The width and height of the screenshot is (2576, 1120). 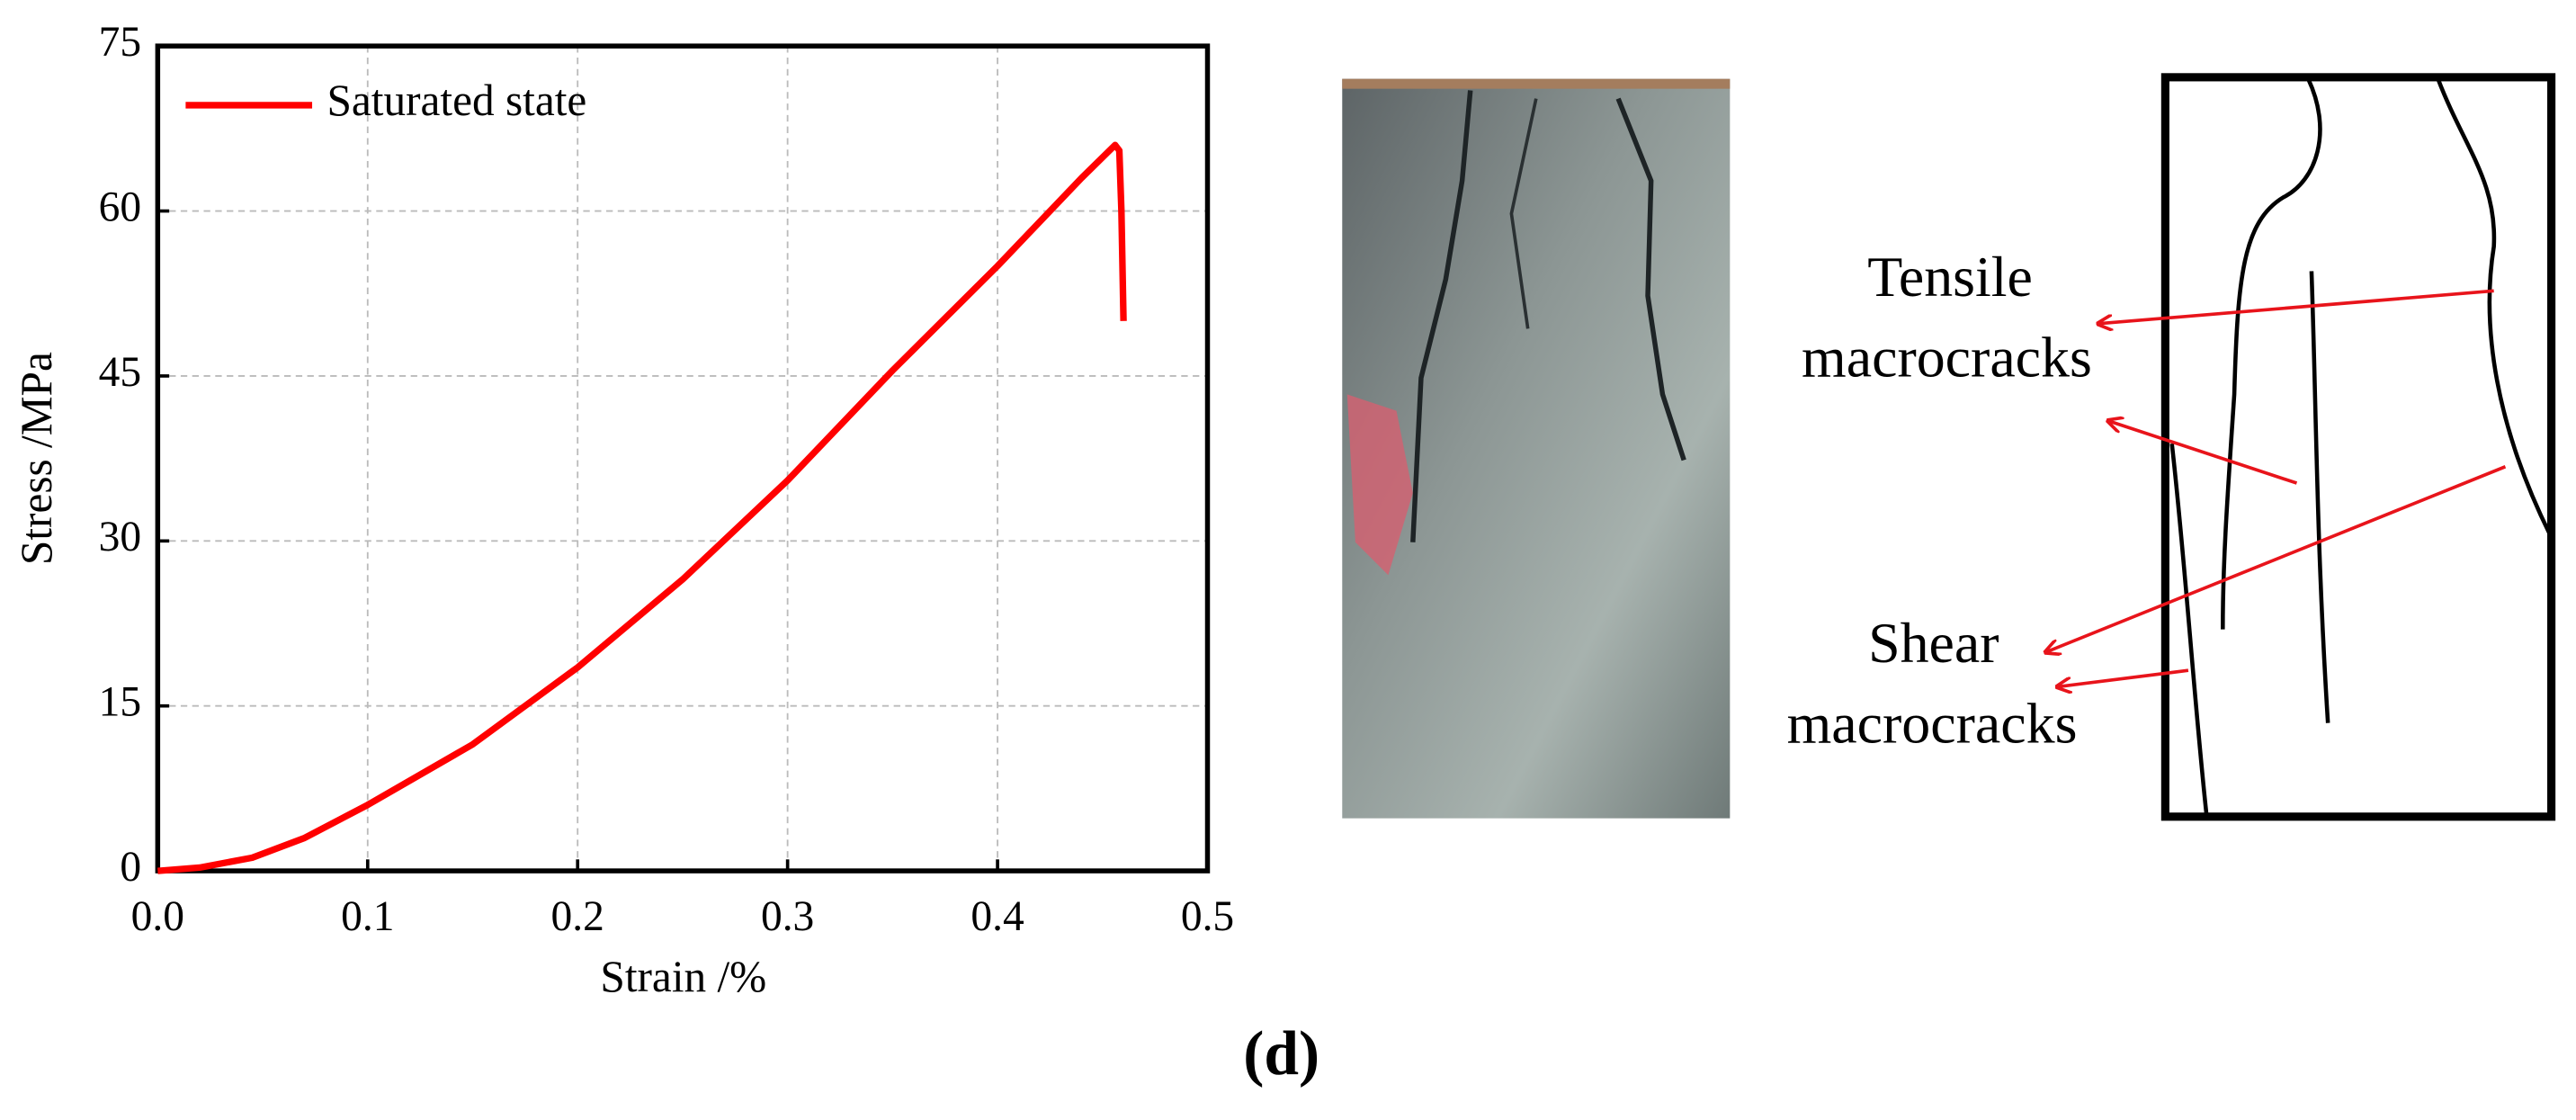 What do you see at coordinates (36, 458) in the screenshot?
I see `y-axis-label: Stress /MPa` at bounding box center [36, 458].